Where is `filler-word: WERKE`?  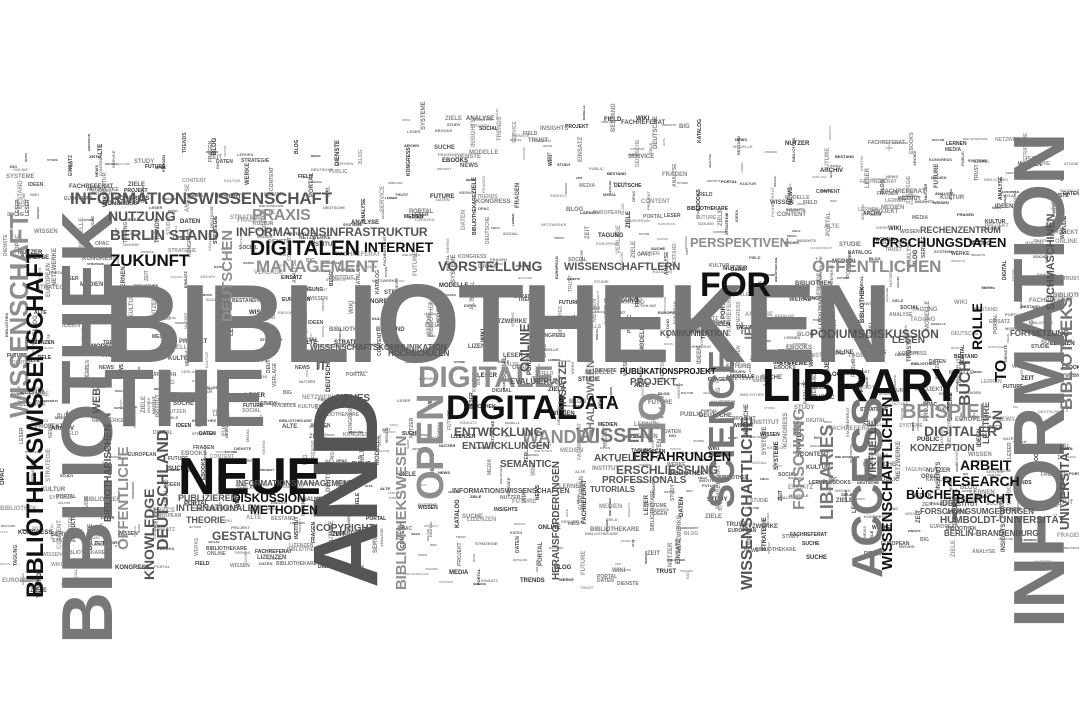
filler-word: WERKE is located at coordinates (835, 166).